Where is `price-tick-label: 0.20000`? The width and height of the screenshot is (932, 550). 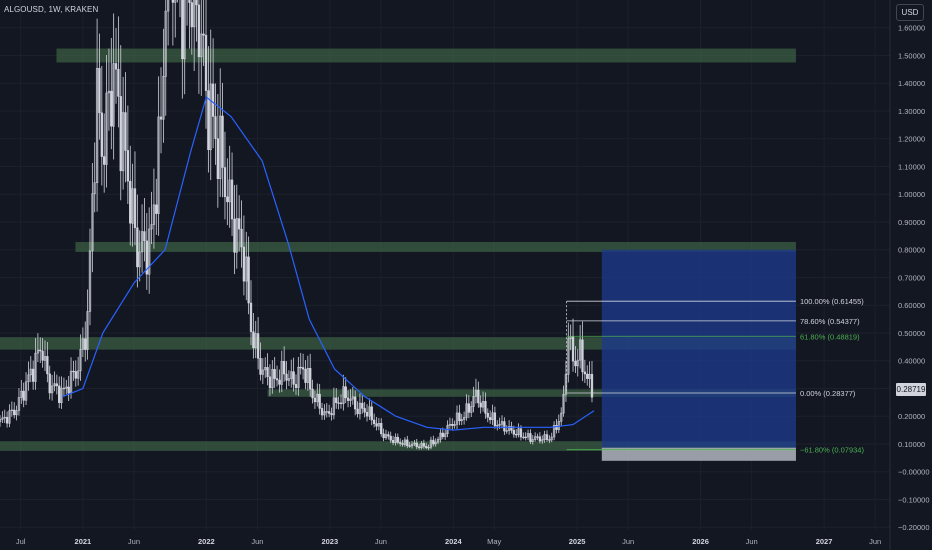 price-tick-label: 0.20000 is located at coordinates (911, 416).